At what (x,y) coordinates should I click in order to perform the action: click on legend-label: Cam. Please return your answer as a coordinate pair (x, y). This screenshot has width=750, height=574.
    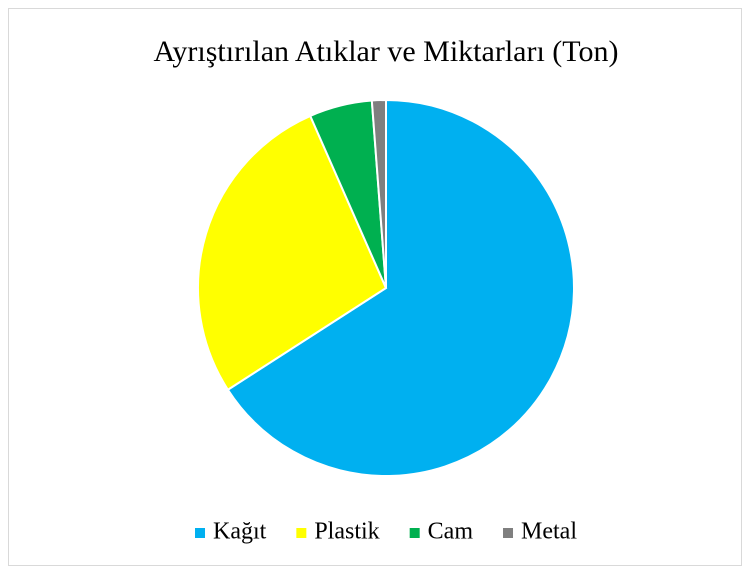
    Looking at the image, I should click on (451, 532).